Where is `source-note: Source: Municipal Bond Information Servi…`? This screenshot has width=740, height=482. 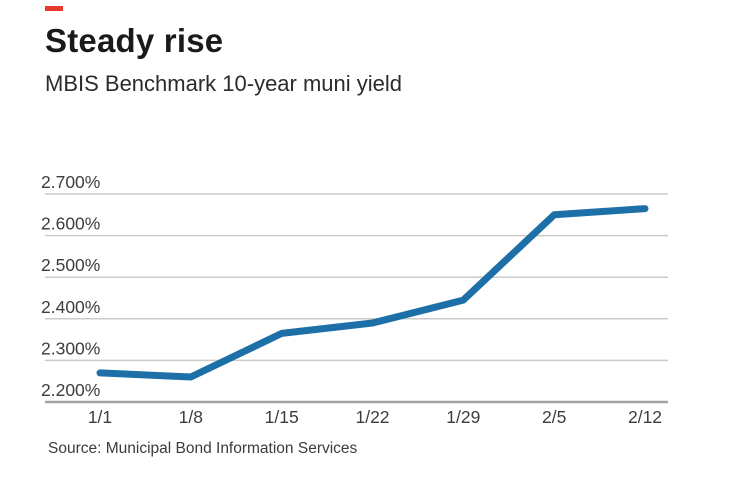
source-note: Source: Municipal Bond Information Servi… is located at coordinates (203, 448).